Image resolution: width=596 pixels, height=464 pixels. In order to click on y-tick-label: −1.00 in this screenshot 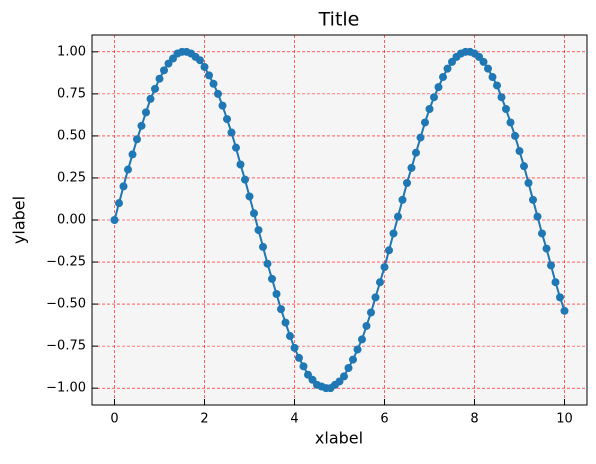, I will do `click(66, 388)`.